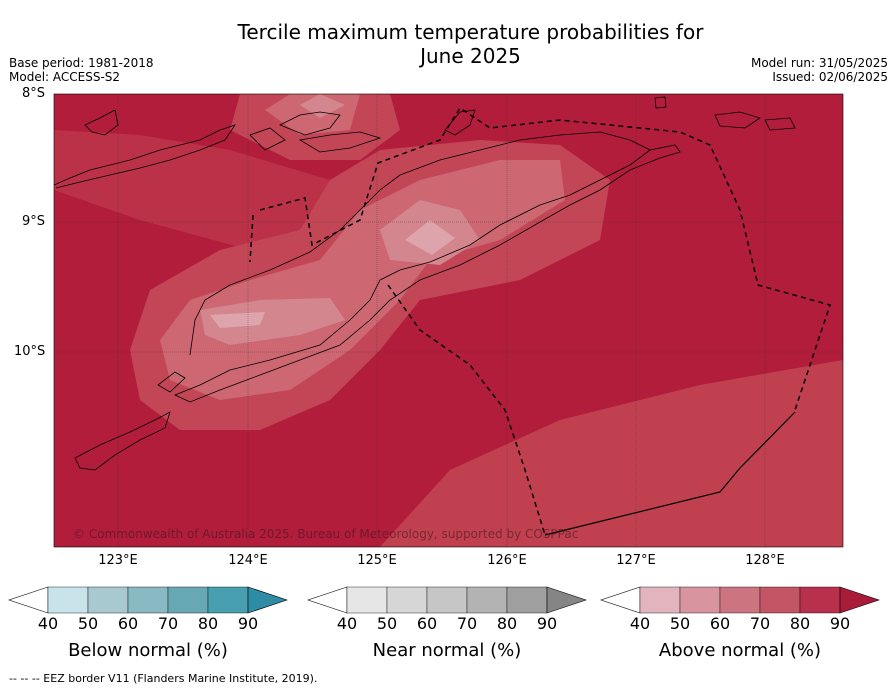 The width and height of the screenshot is (896, 690). Describe the element at coordinates (470, 56) in the screenshot. I see `title-line-2: June 2025` at that location.